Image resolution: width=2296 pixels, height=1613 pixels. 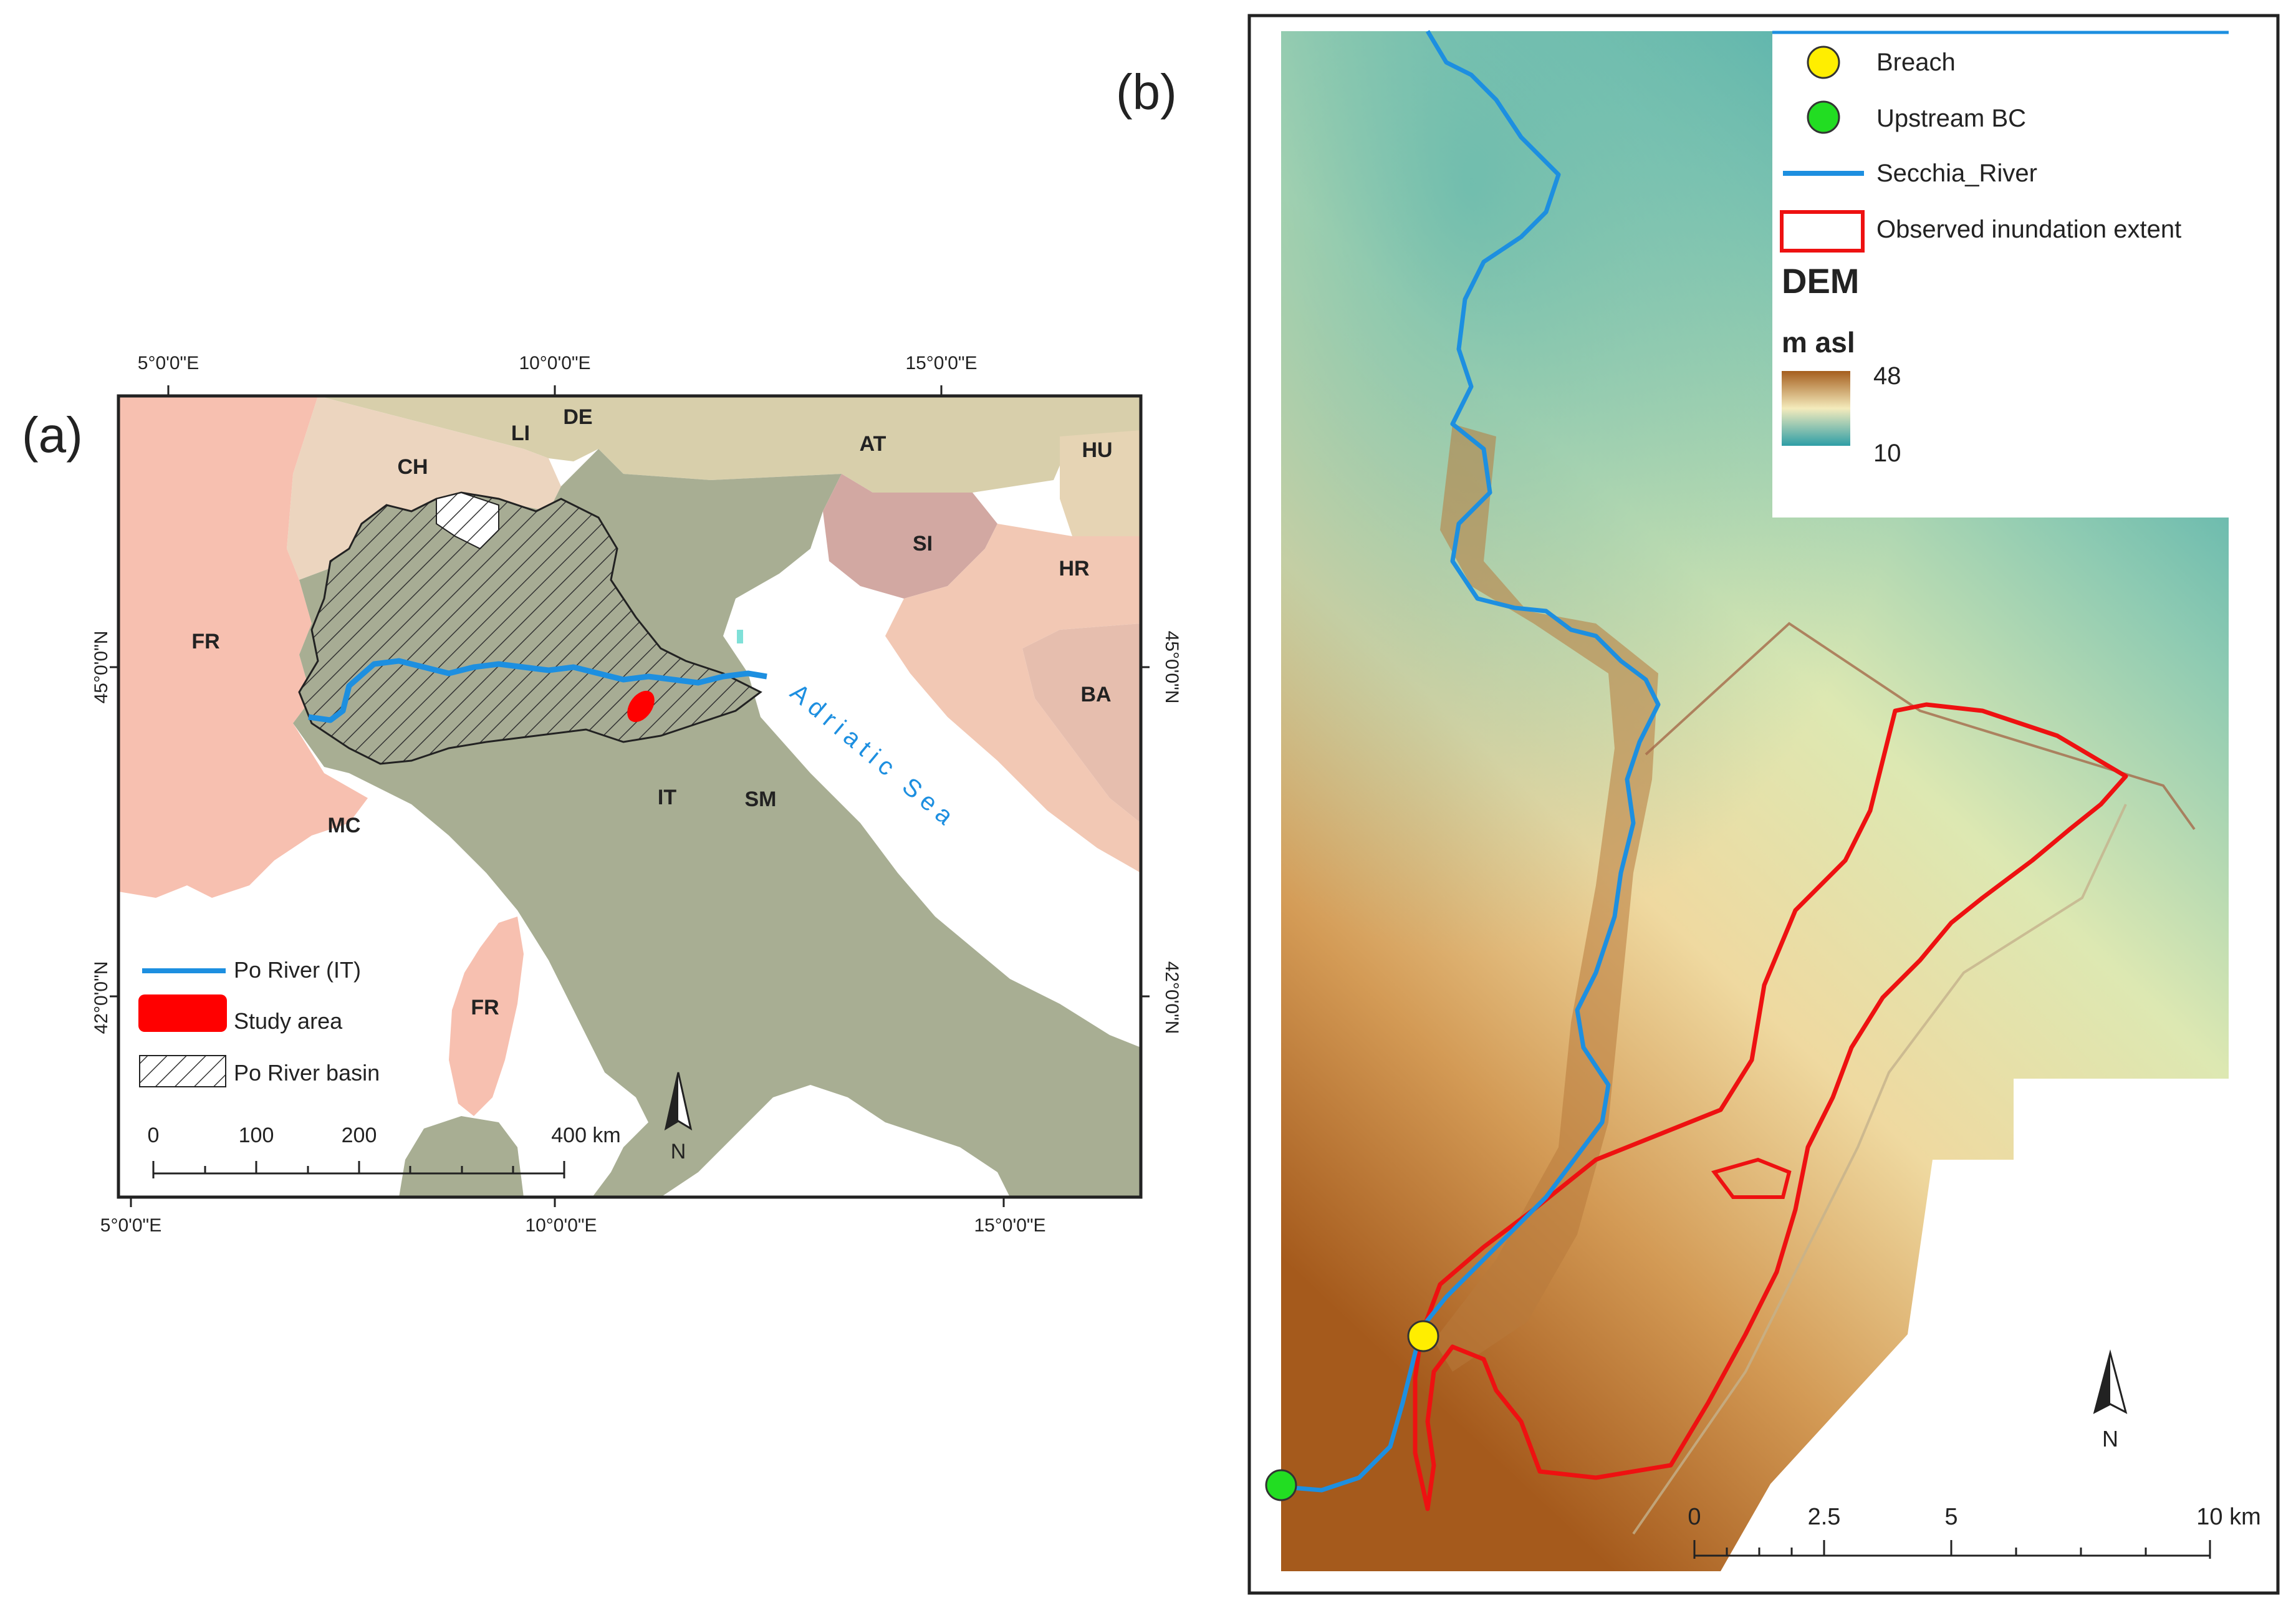 What do you see at coordinates (2228, 1517) in the screenshot?
I see `scale-b-10: 10 km` at bounding box center [2228, 1517].